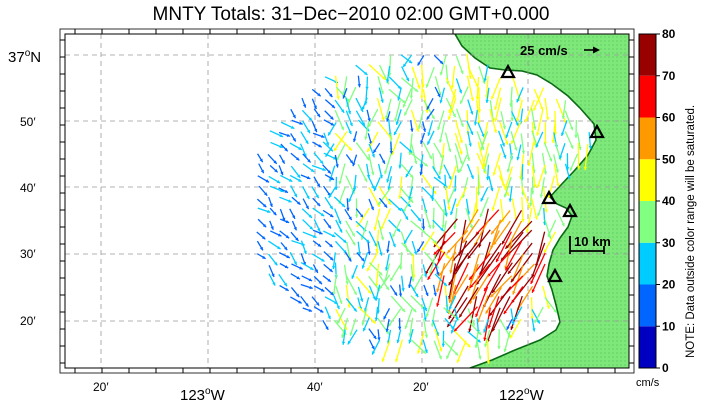  Describe the element at coordinates (560, 50) in the screenshot. I see `reference-vector: 25 cm/s` at that location.